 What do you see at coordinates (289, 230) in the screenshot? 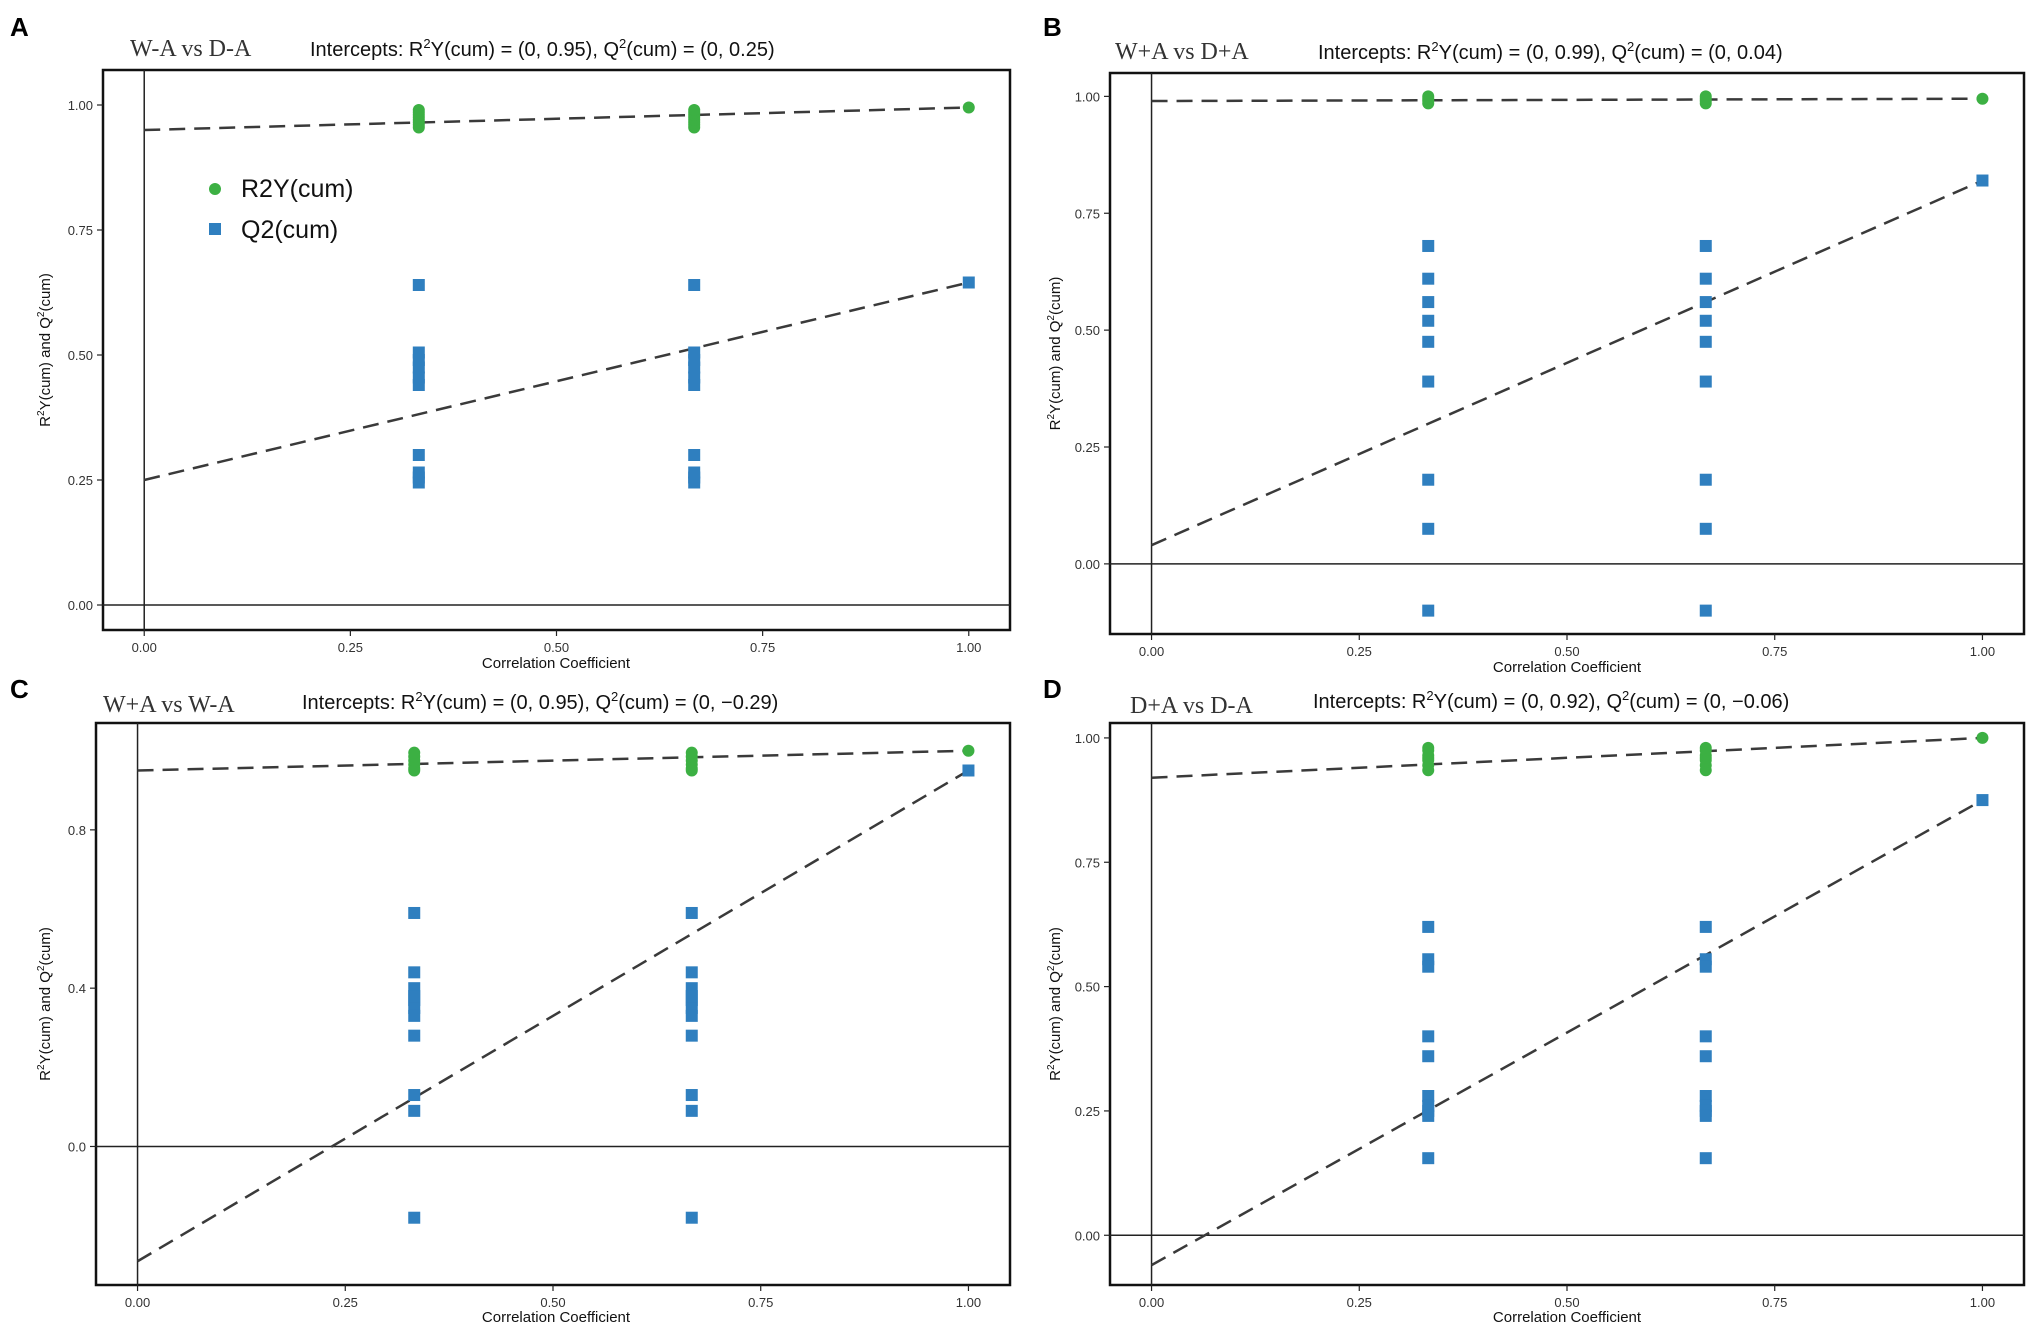
I see `legend-q2-label: Q2(cum)` at bounding box center [289, 230].